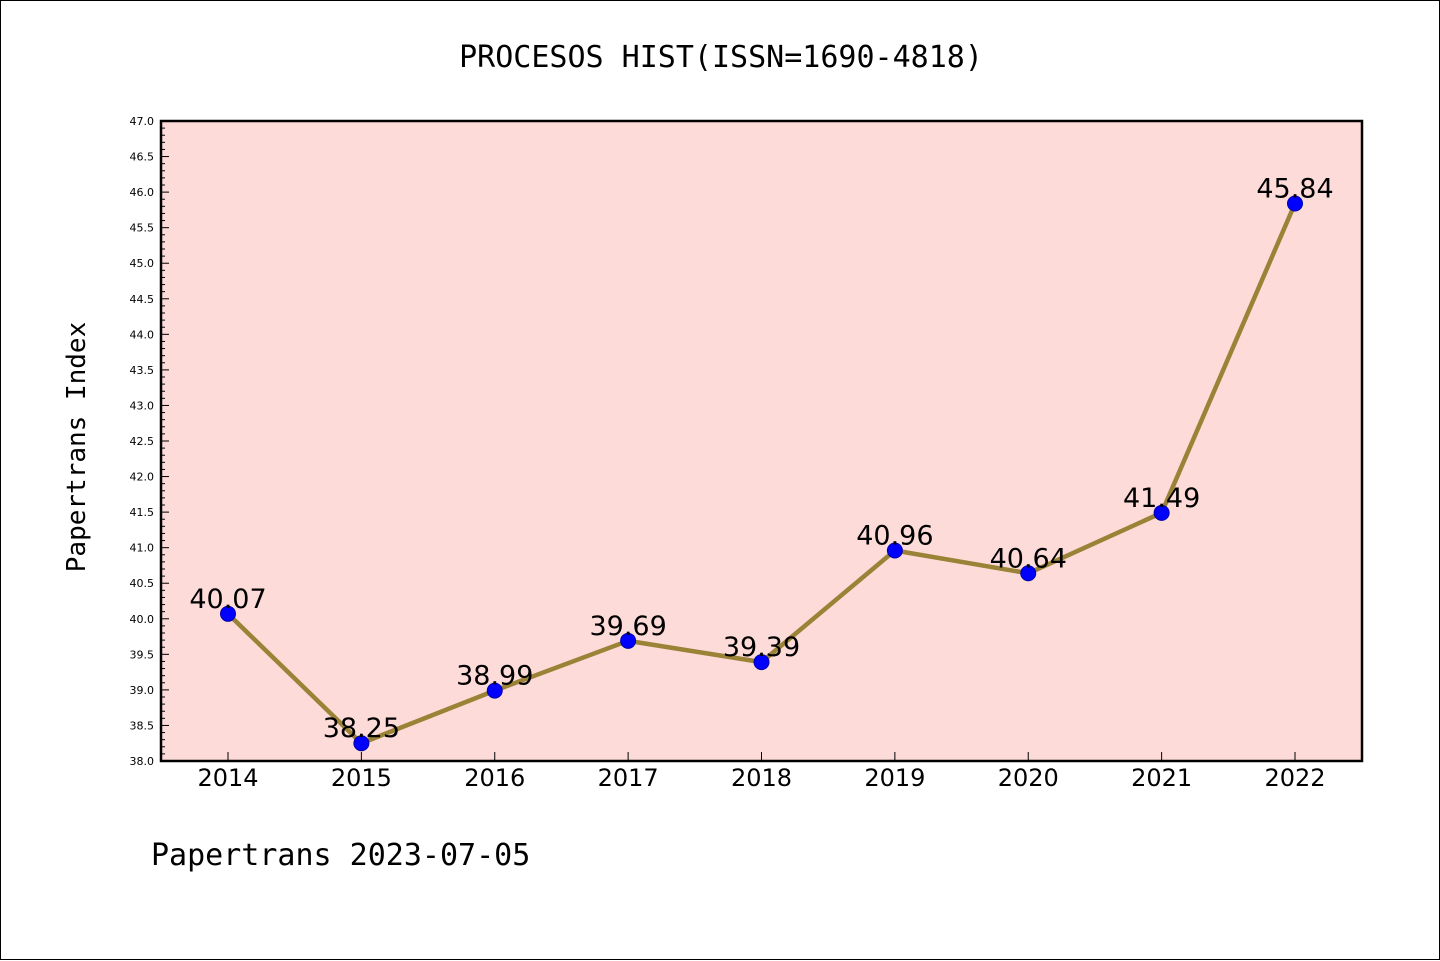  I want to click on y-tick-label: 38.5, so click(142, 725).